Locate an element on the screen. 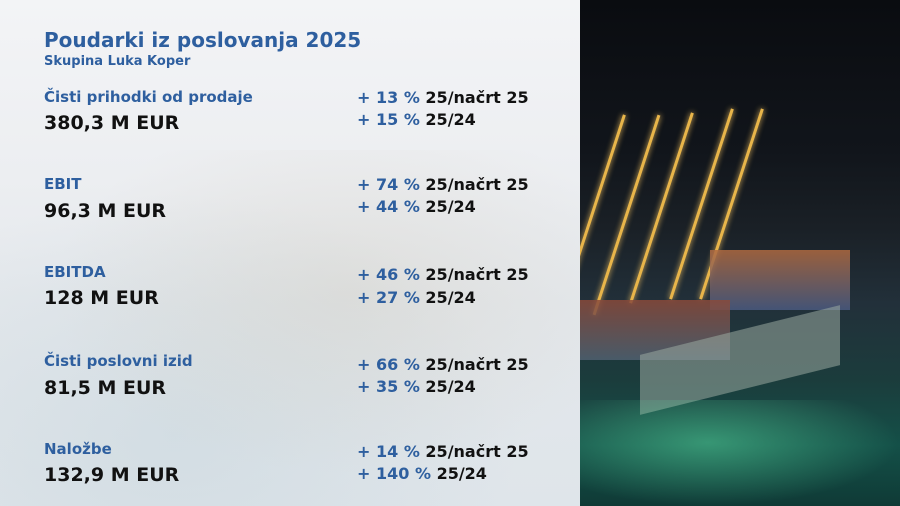 The width and height of the screenshot is (900, 506). metric-label: EBIT is located at coordinates (63, 184).